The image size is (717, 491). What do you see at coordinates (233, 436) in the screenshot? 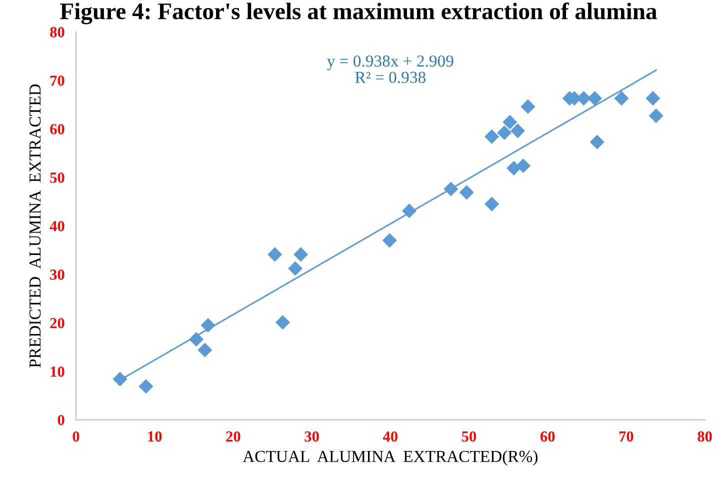
I see `x-tick-label: 20` at bounding box center [233, 436].